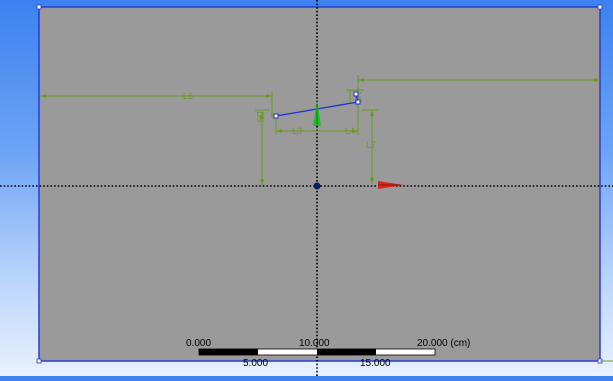  I want to click on x-axis-arrow-icon, so click(391, 185).